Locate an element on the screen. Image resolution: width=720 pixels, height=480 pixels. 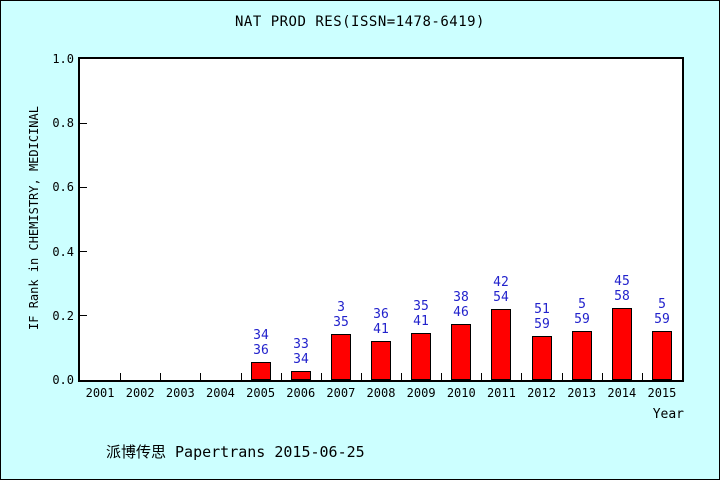
bar-label: 51 59 is located at coordinates (542, 317).